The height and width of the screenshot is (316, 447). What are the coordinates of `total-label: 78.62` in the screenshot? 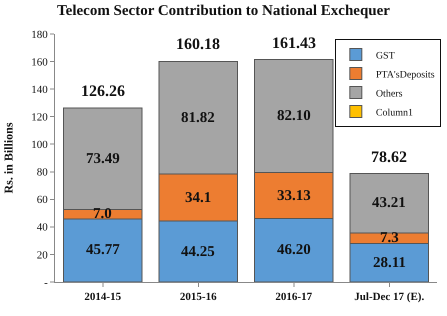 It's located at (389, 157).